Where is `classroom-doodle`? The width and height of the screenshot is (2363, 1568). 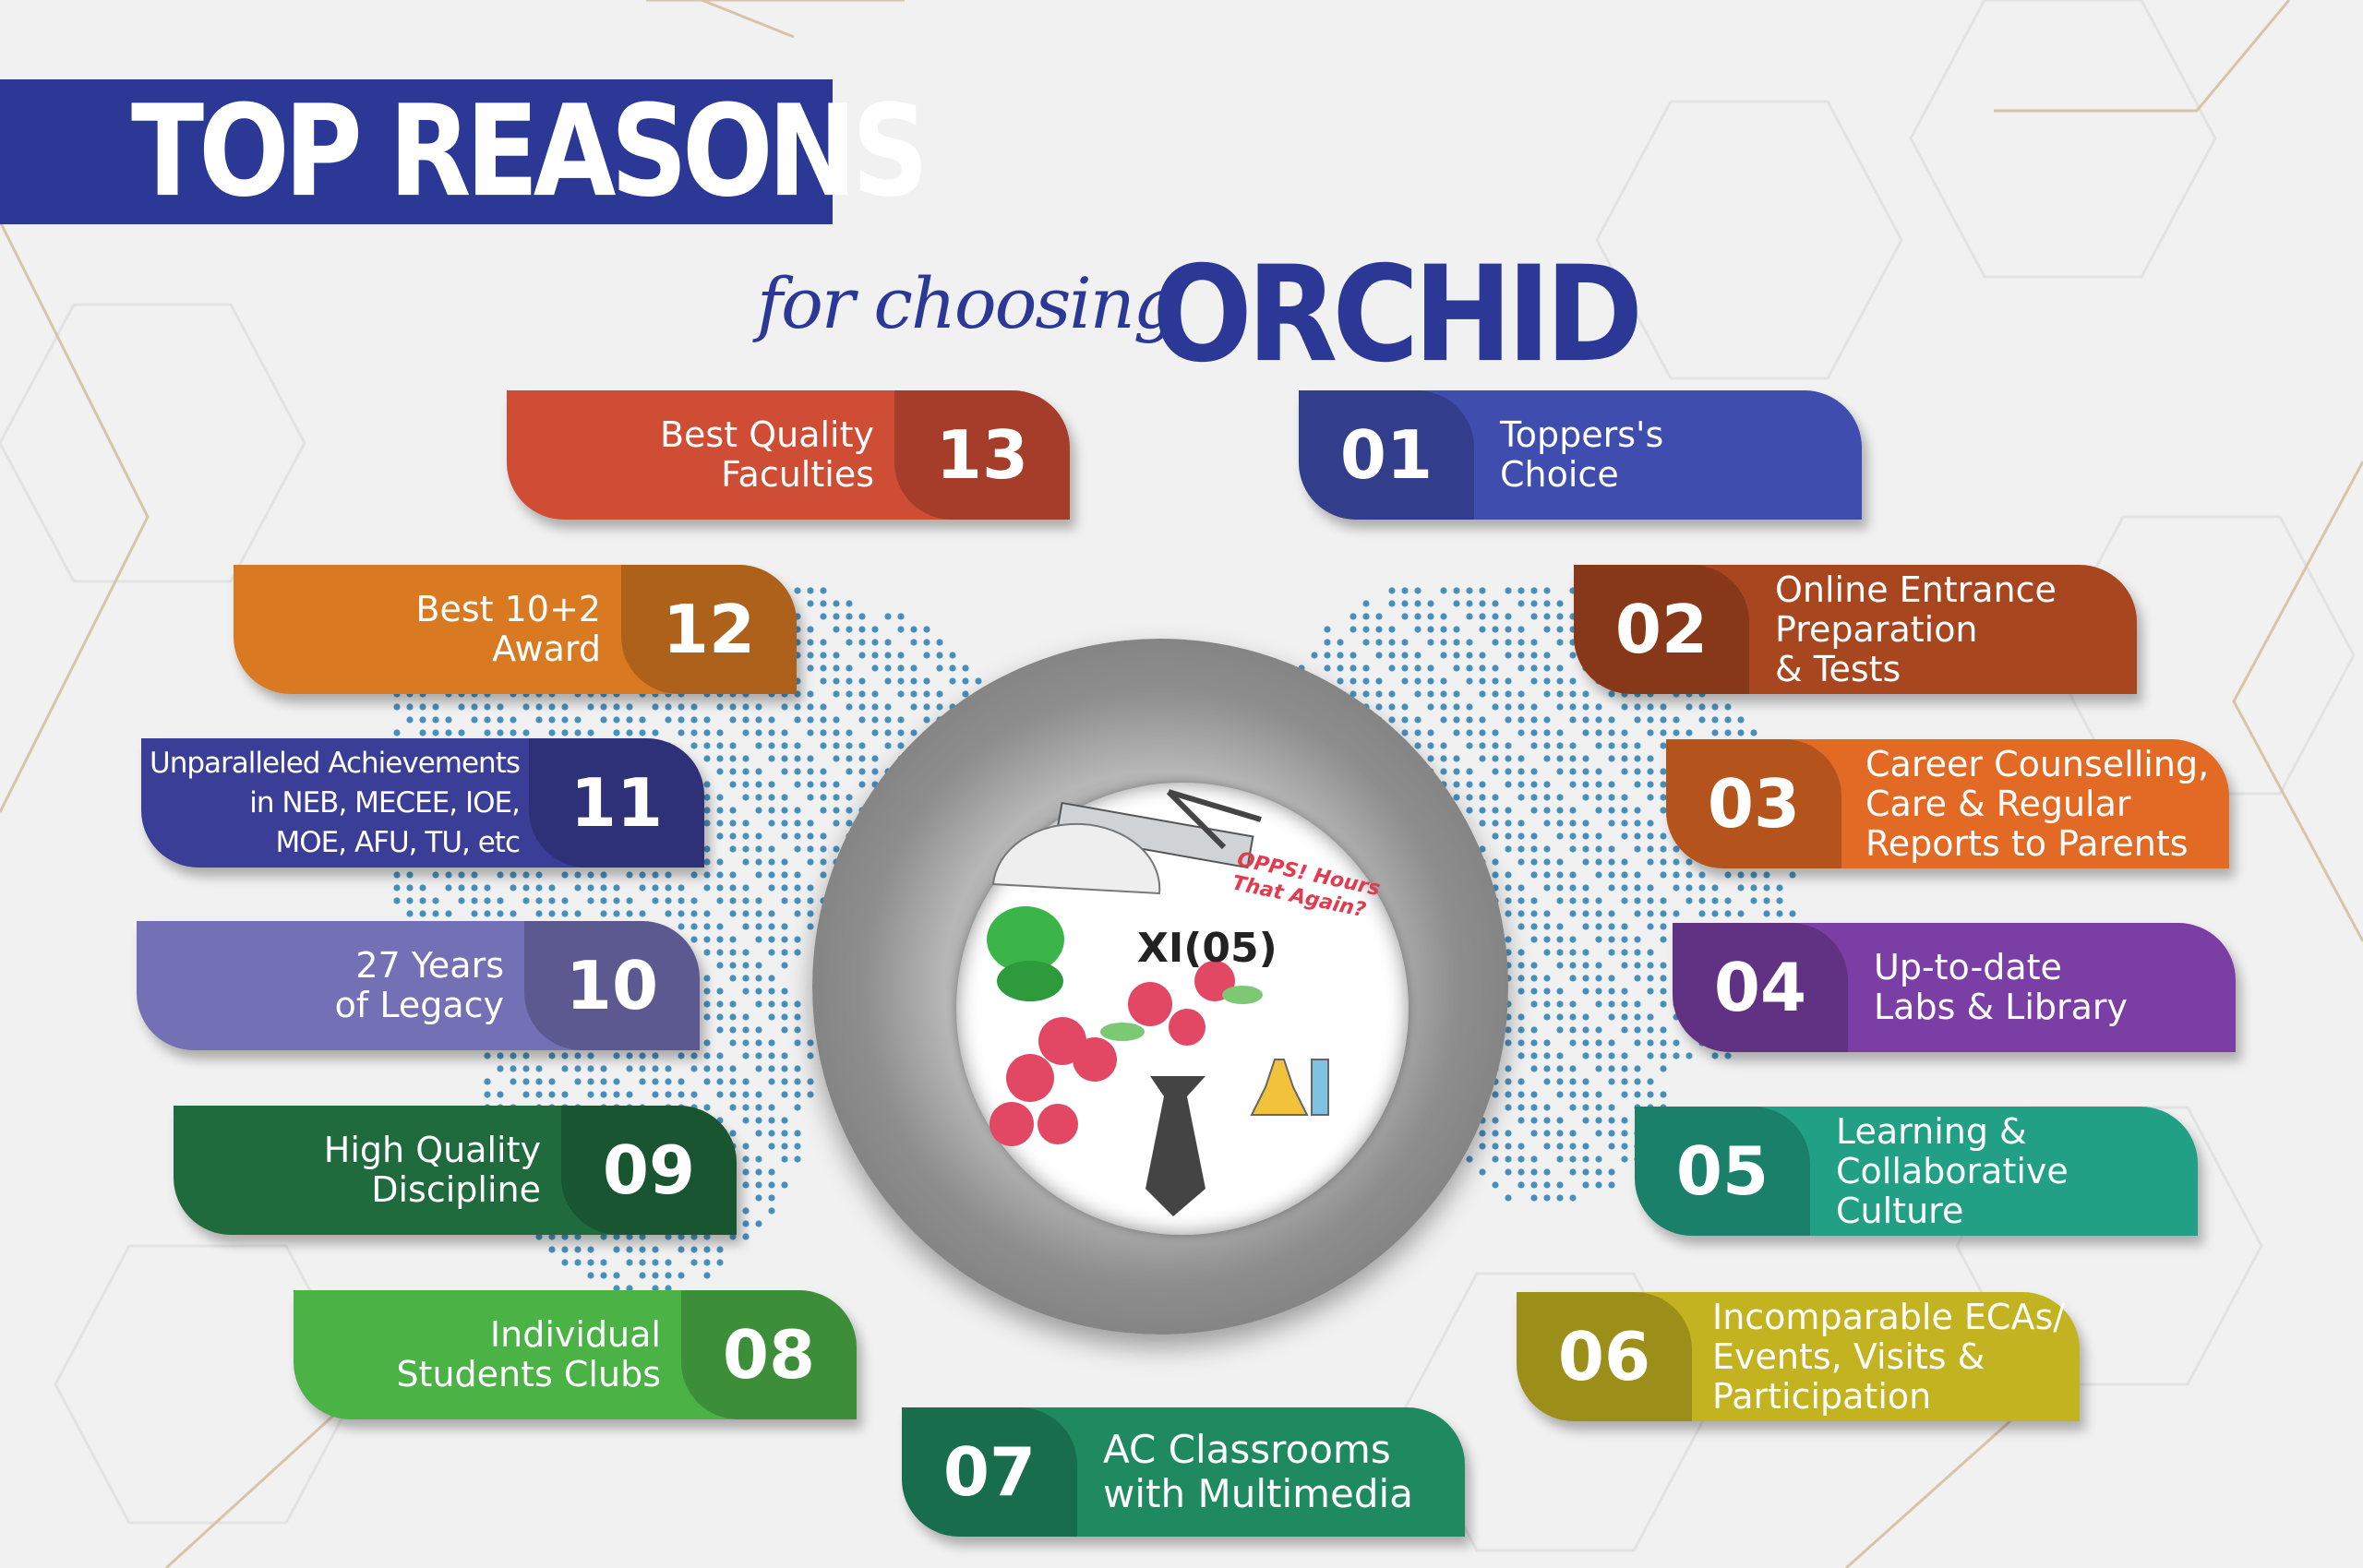
classroom-doodle is located at coordinates (1158, 1002).